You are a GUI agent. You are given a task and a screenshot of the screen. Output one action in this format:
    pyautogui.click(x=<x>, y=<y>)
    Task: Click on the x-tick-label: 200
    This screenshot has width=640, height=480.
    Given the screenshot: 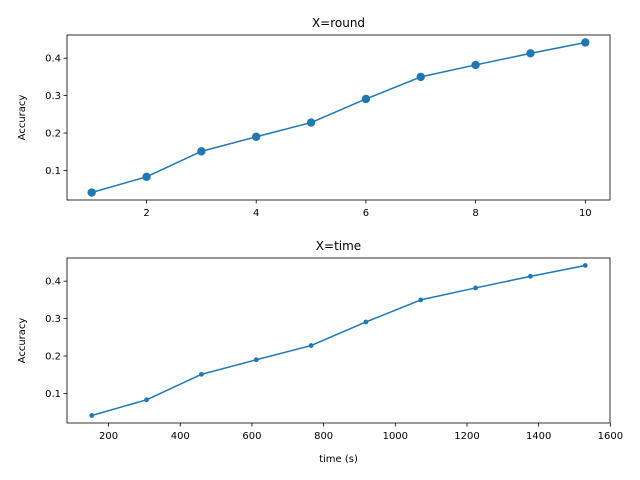 What is the action you would take?
    pyautogui.click(x=108, y=436)
    